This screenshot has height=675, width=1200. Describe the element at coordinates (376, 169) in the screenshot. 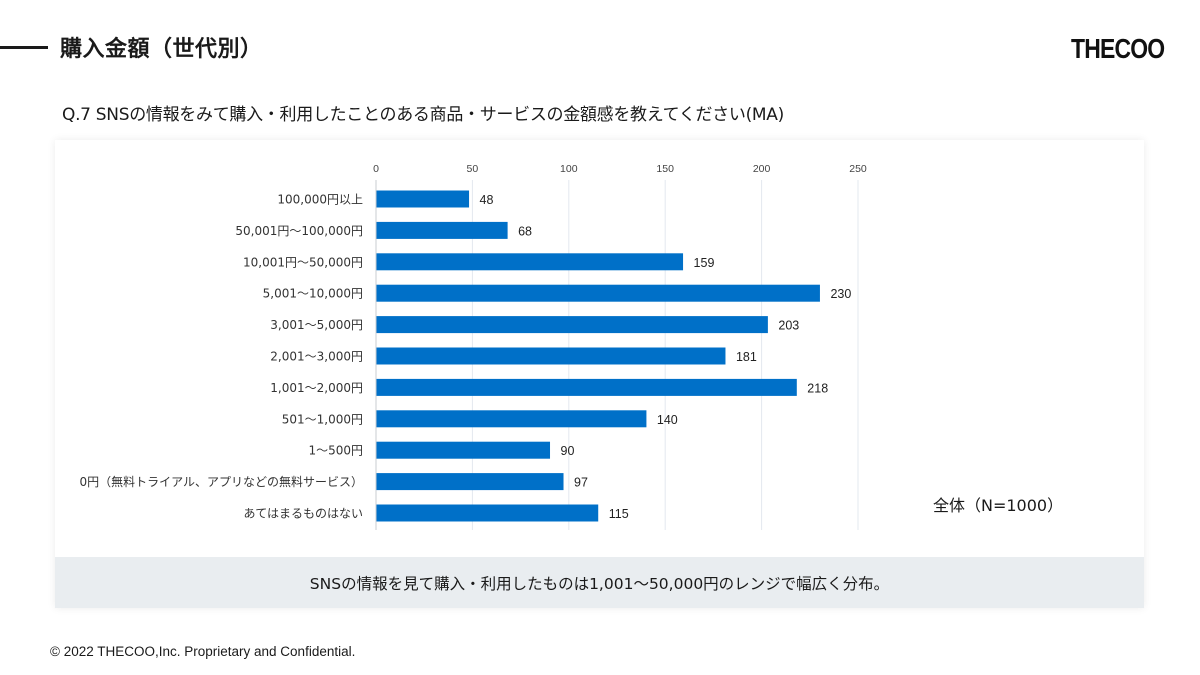

I see `x-tick-label: 0` at that location.